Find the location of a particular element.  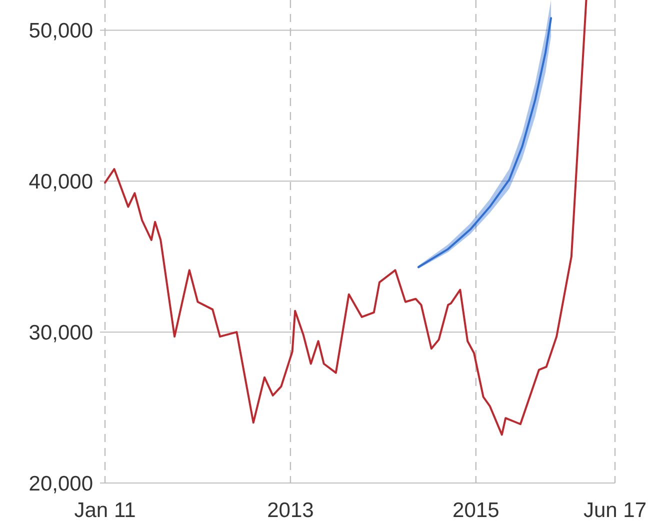

y-tick-label: 40,000 is located at coordinates (60, 182).